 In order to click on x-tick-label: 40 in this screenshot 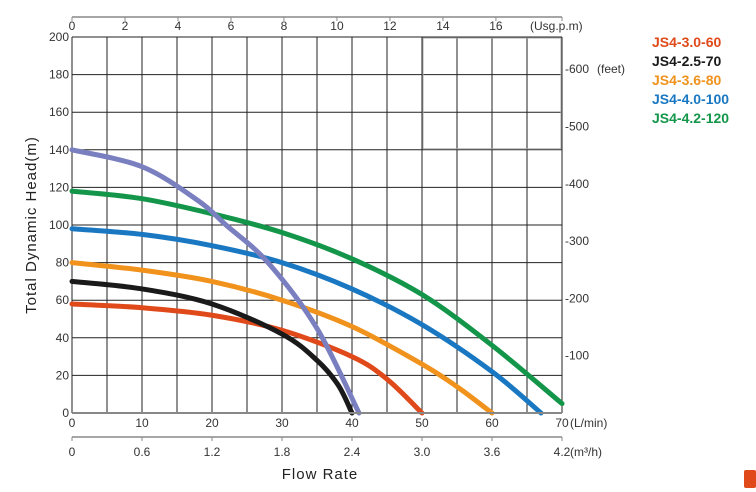, I will do `click(352, 423)`.